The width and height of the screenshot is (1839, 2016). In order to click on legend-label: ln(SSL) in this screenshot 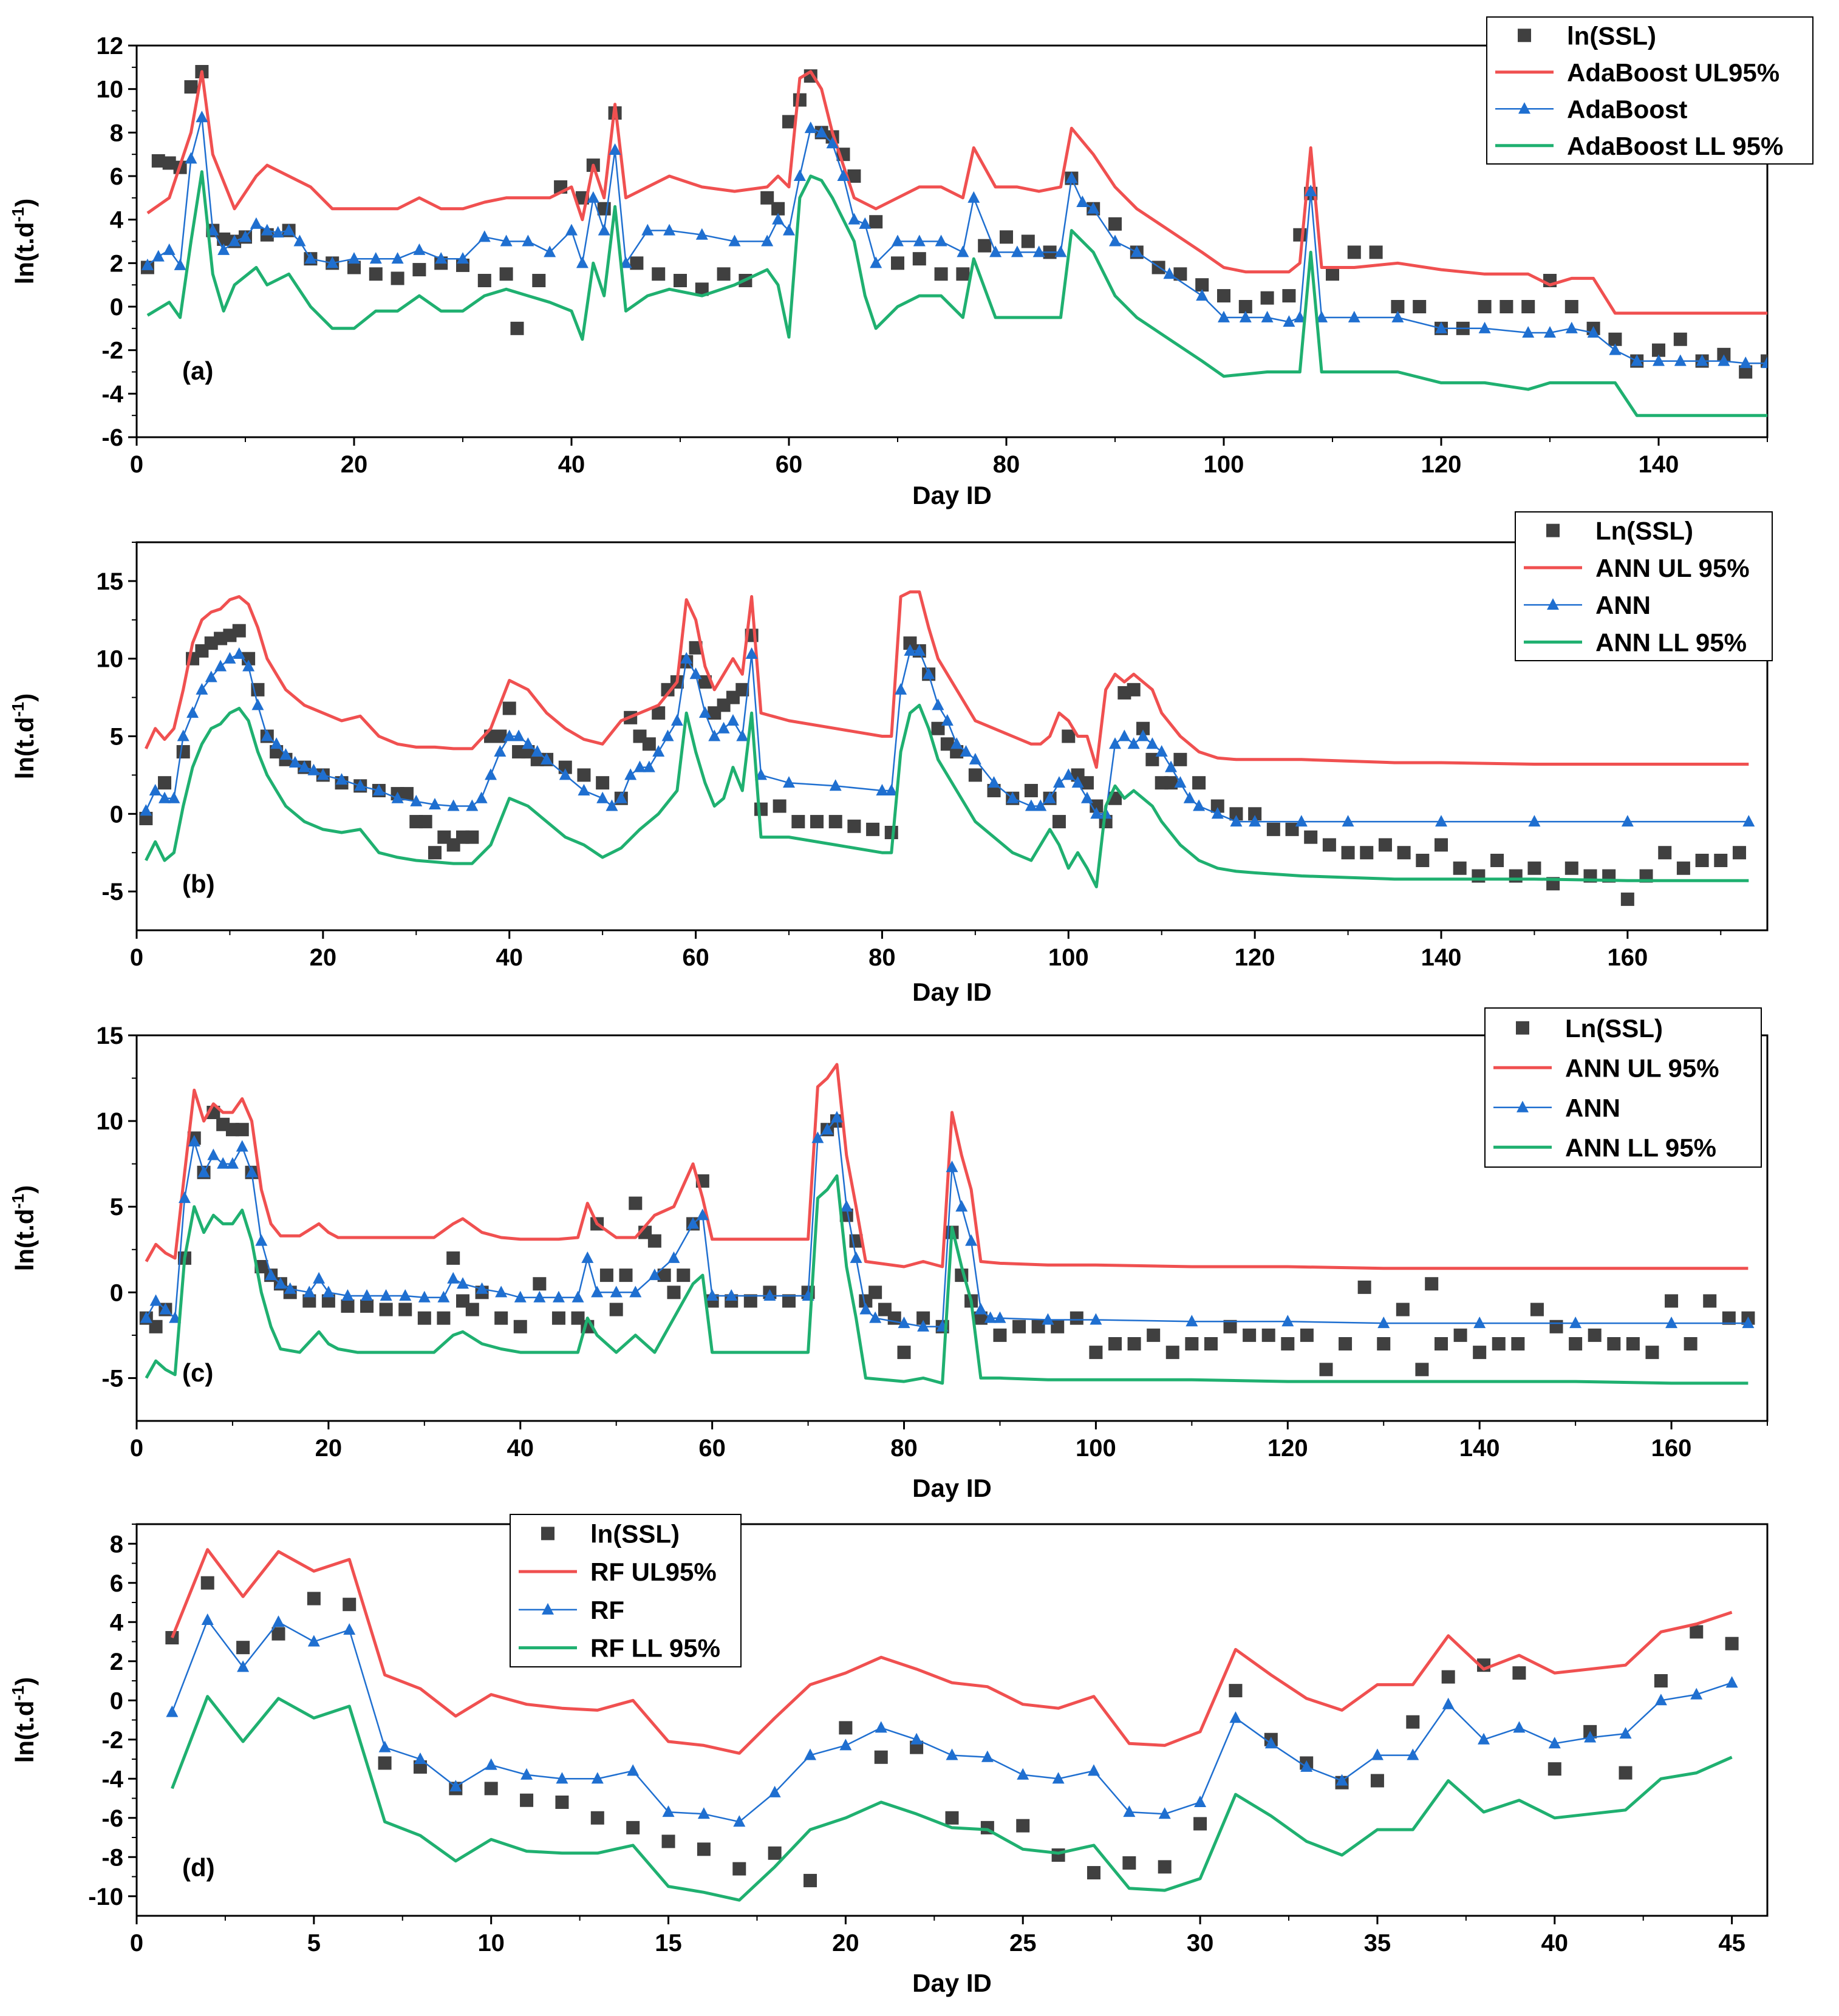, I will do `click(635, 1533)`.